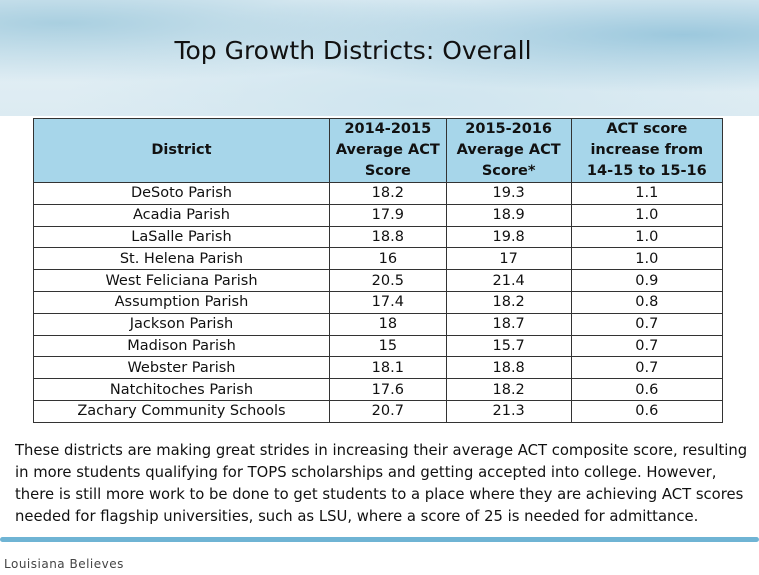 The image size is (759, 575). What do you see at coordinates (181, 411) in the screenshot?
I see `district-cell: Zachary Community Schools` at bounding box center [181, 411].